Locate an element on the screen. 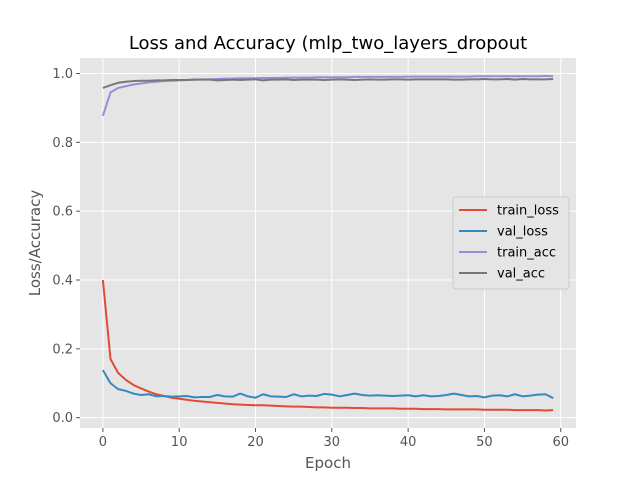  legend-label: train_loss is located at coordinates (528, 211).